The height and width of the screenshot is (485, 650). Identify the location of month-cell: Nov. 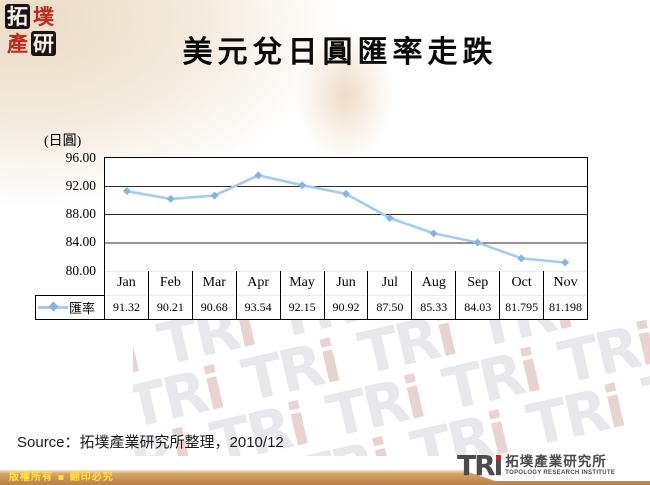
(566, 283).